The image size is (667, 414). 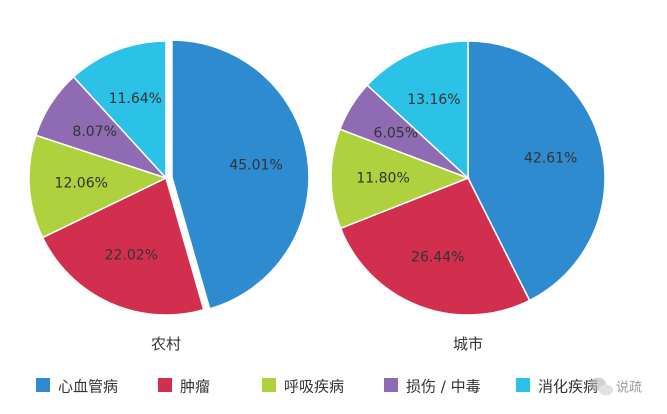 I want to click on slice-value-label: 22.02%, so click(x=131, y=256).